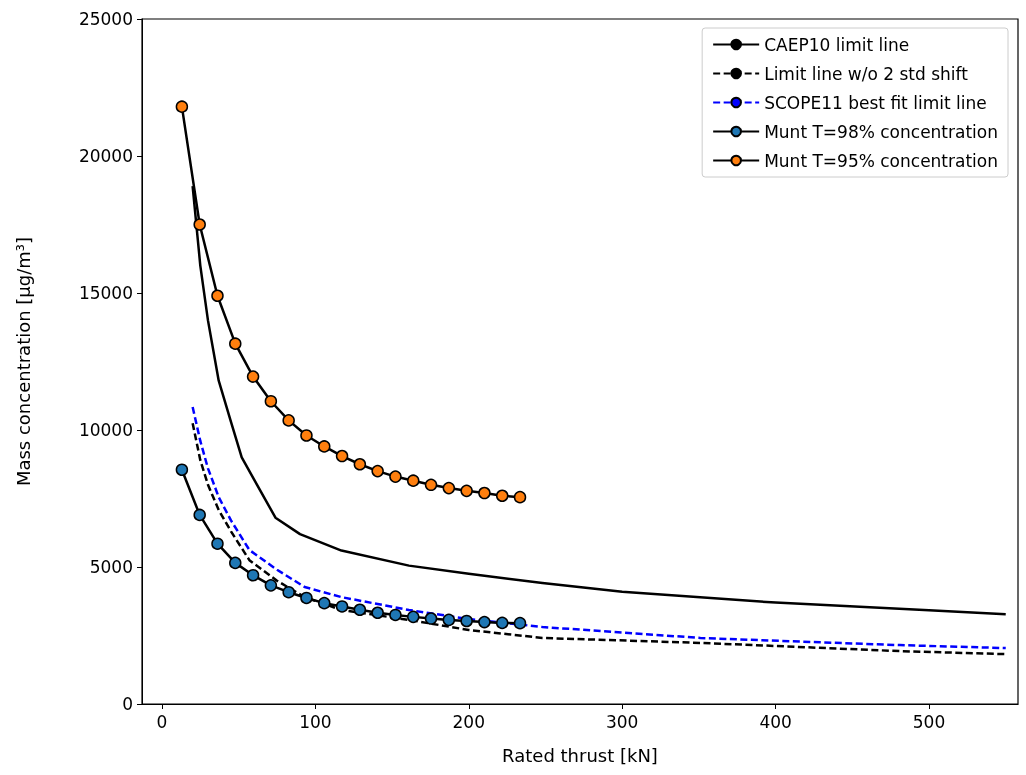  Describe the element at coordinates (105, 19) in the screenshot. I see `y-tick-label: 25000` at that location.